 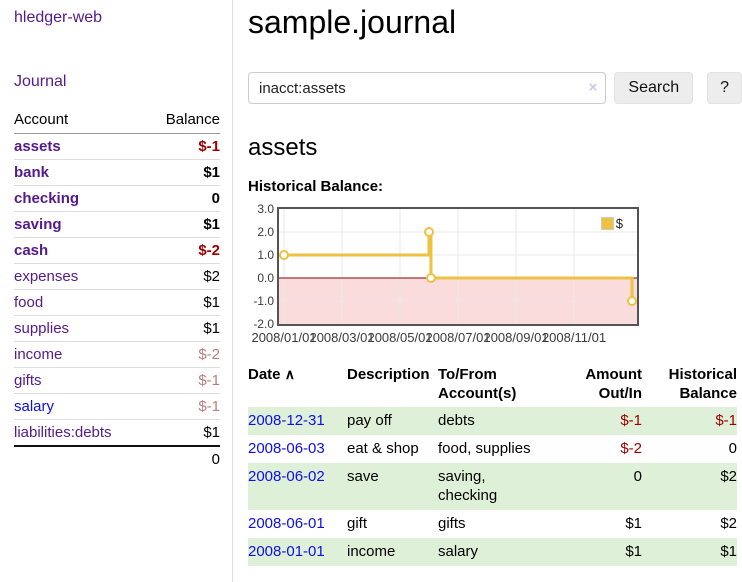 What do you see at coordinates (316, 186) in the screenshot?
I see `historical-balance-label: Historical Balance:` at bounding box center [316, 186].